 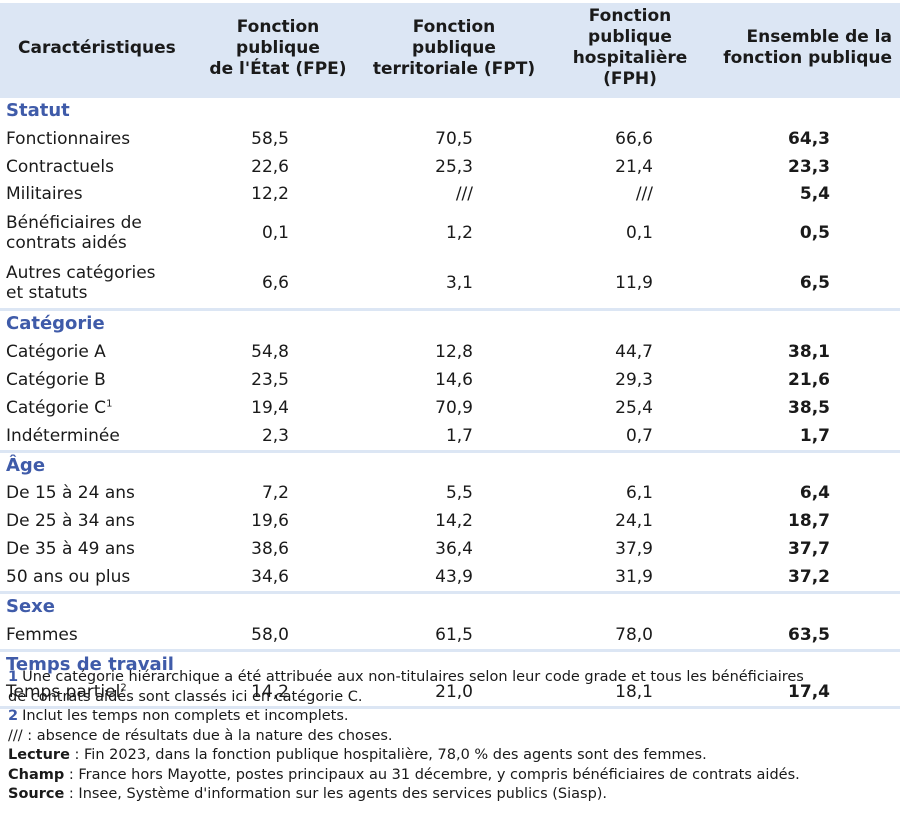 What do you see at coordinates (814, 283) in the screenshot?
I see `value-ensemble: 6,5` at bounding box center [814, 283].